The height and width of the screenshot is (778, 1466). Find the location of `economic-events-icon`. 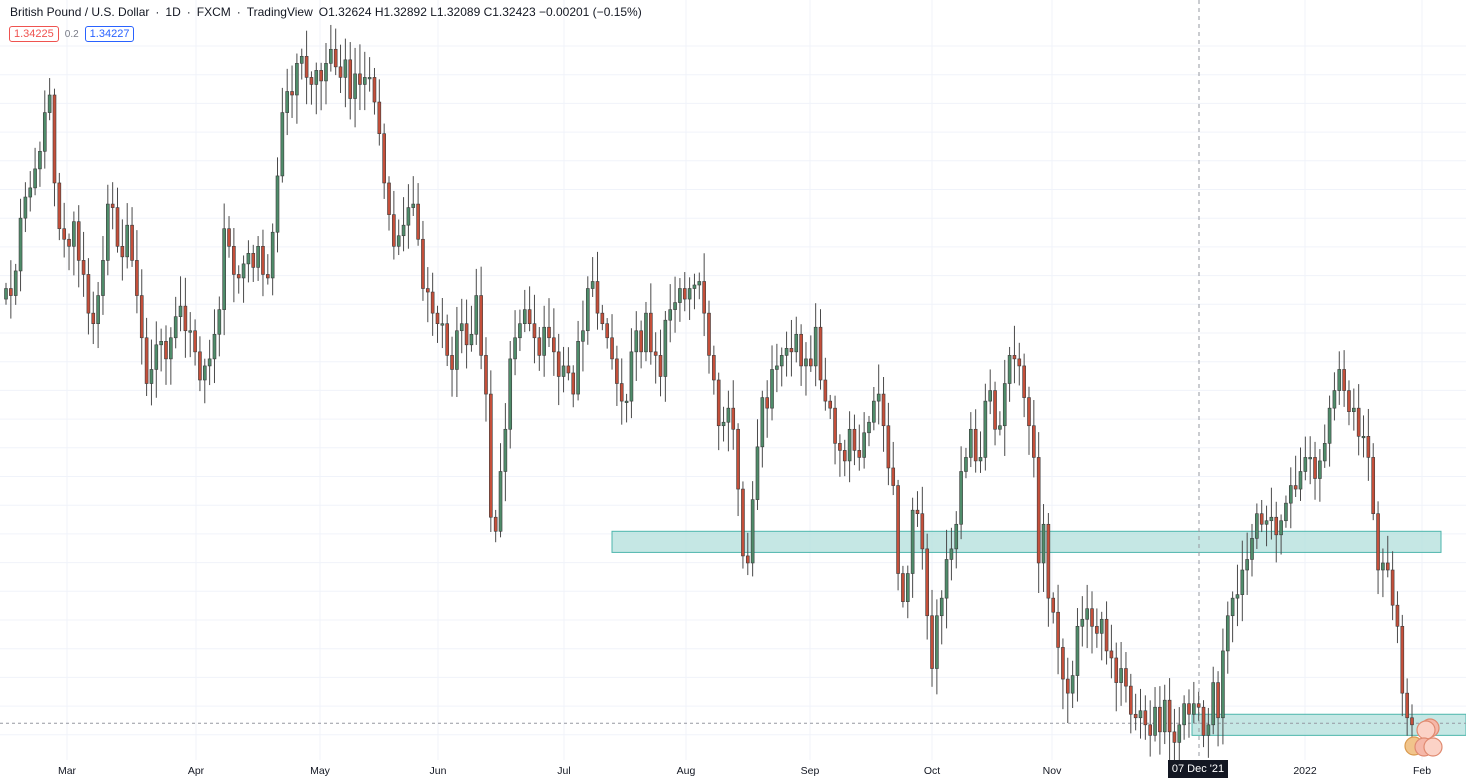

economic-events-icon is located at coordinates (1423, 738).